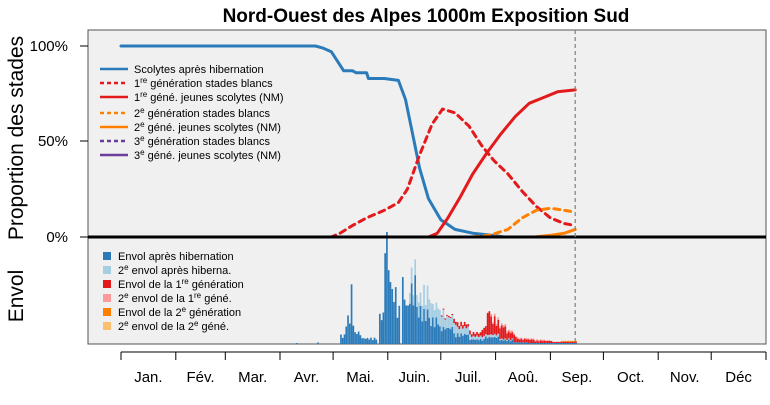  What do you see at coordinates (207, 155) in the screenshot?
I see `legend-label: 3e géné. jeunes scolytes (NM)` at bounding box center [207, 155].